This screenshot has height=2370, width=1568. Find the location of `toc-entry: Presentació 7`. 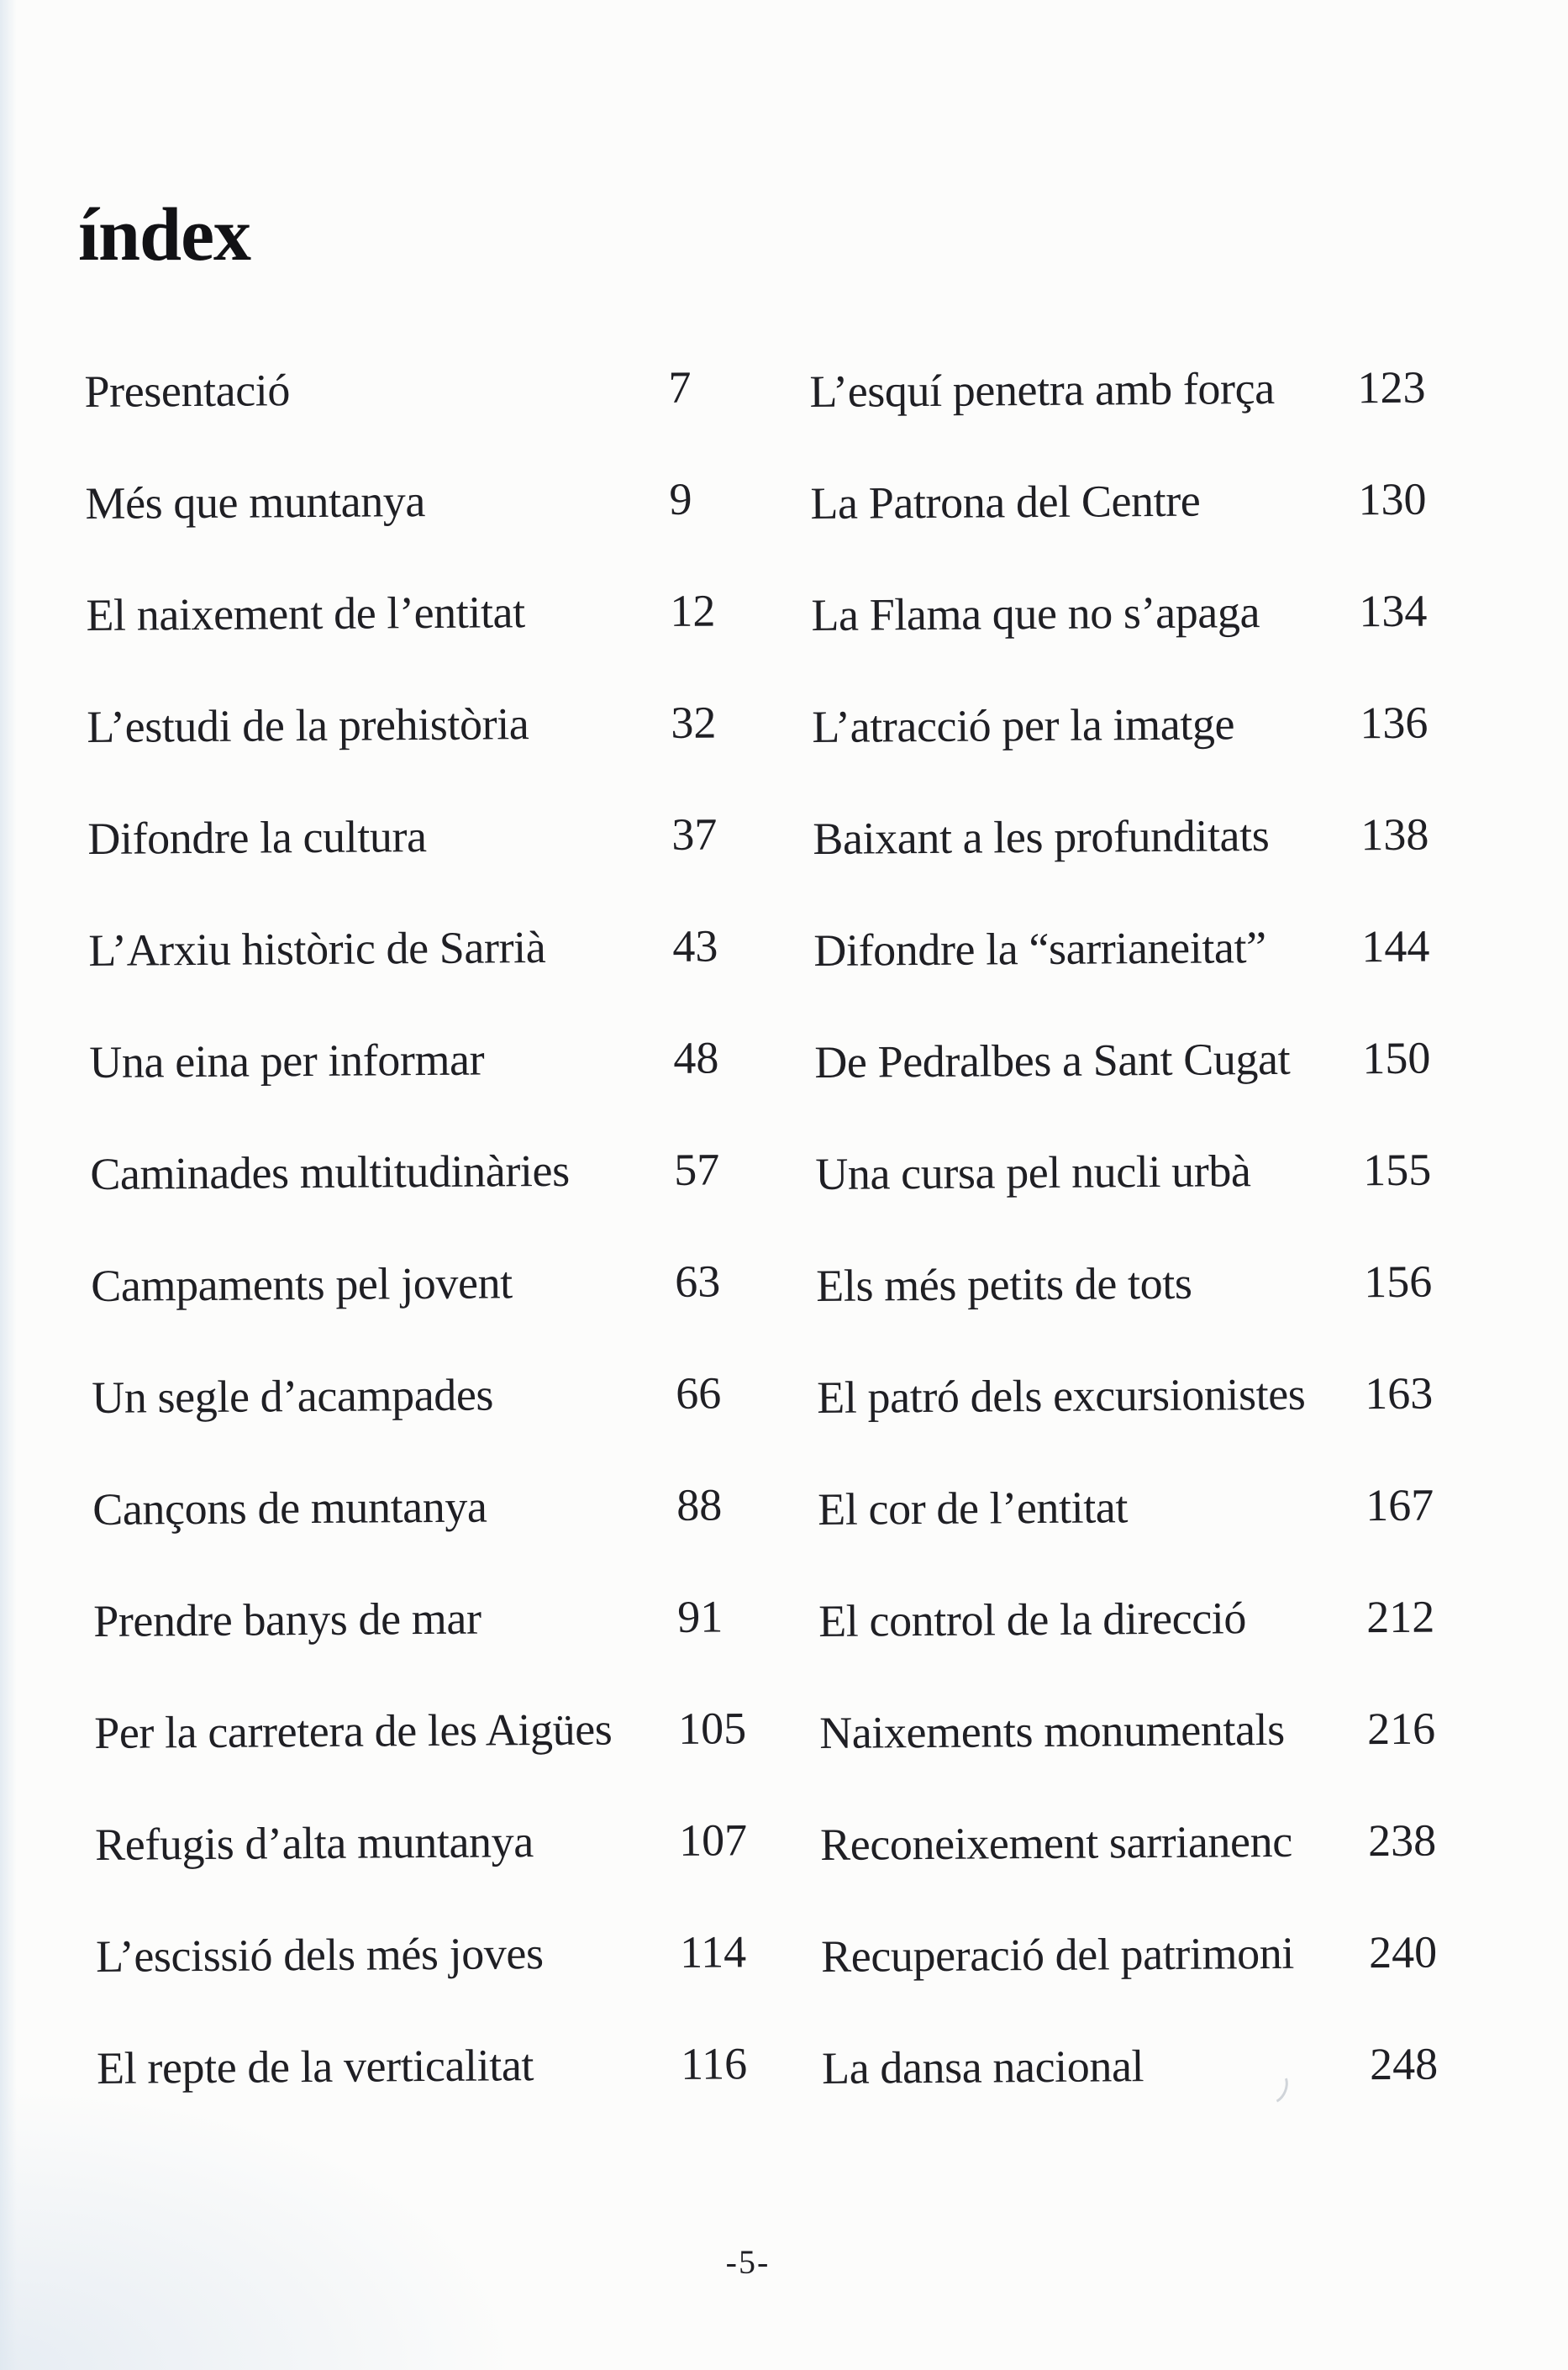

toc-entry: Presentació 7 is located at coordinates (433, 389).